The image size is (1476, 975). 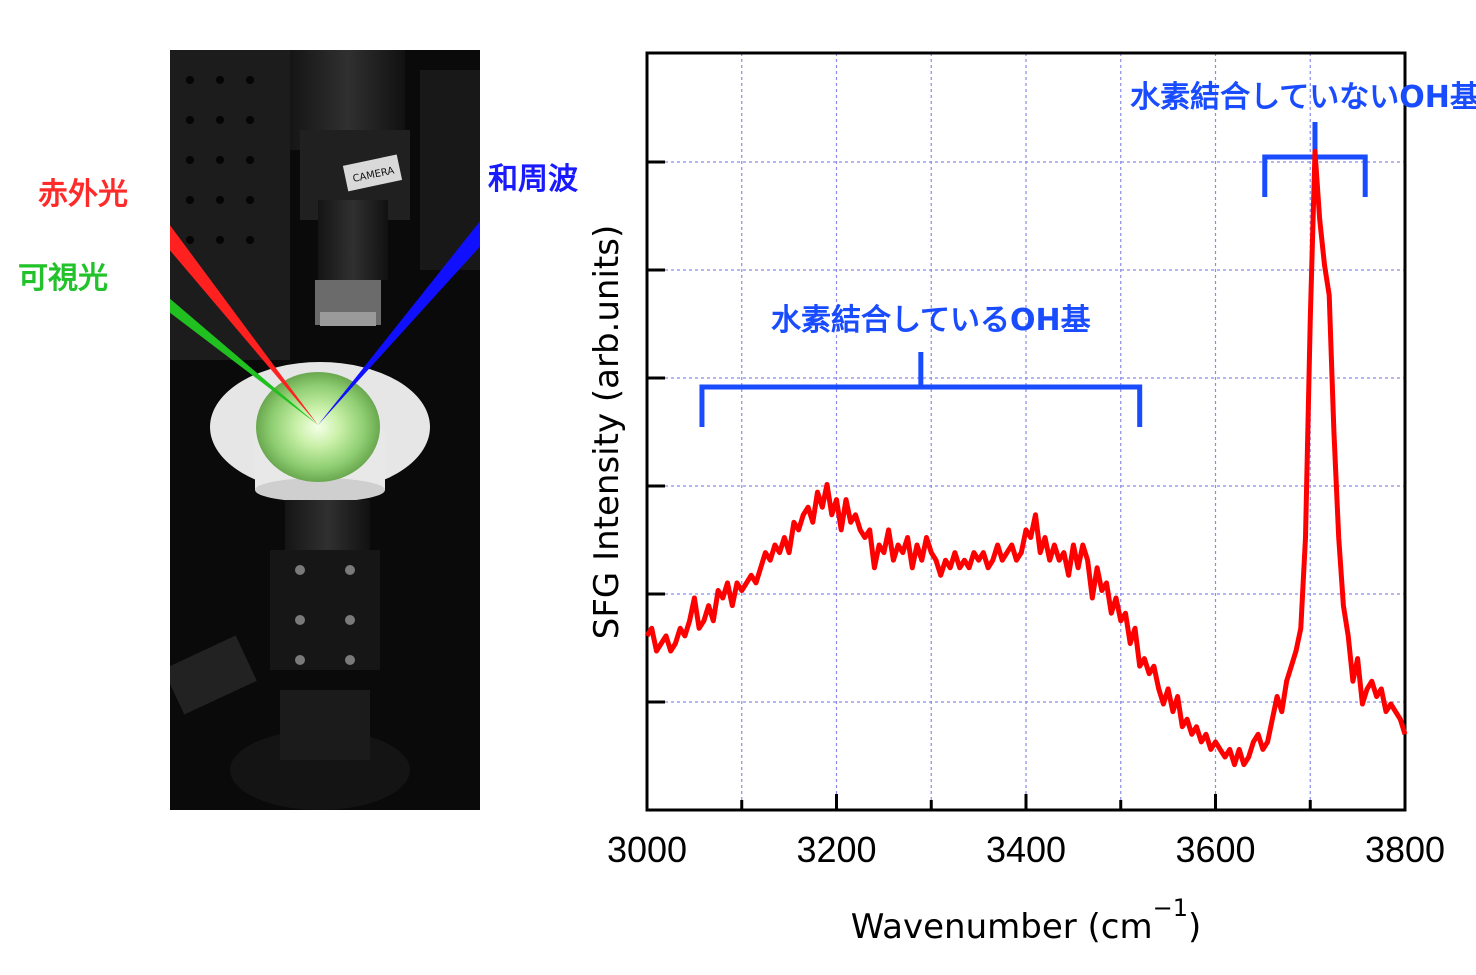 What do you see at coordinates (647, 849) in the screenshot?
I see `x-tick-label: 3000` at bounding box center [647, 849].